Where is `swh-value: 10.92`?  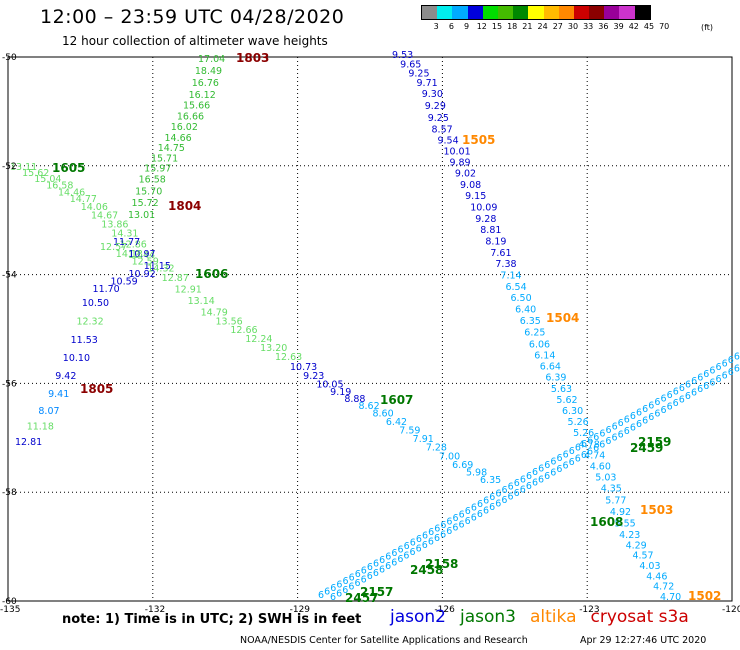 swh-value: 10.92 is located at coordinates (142, 274).